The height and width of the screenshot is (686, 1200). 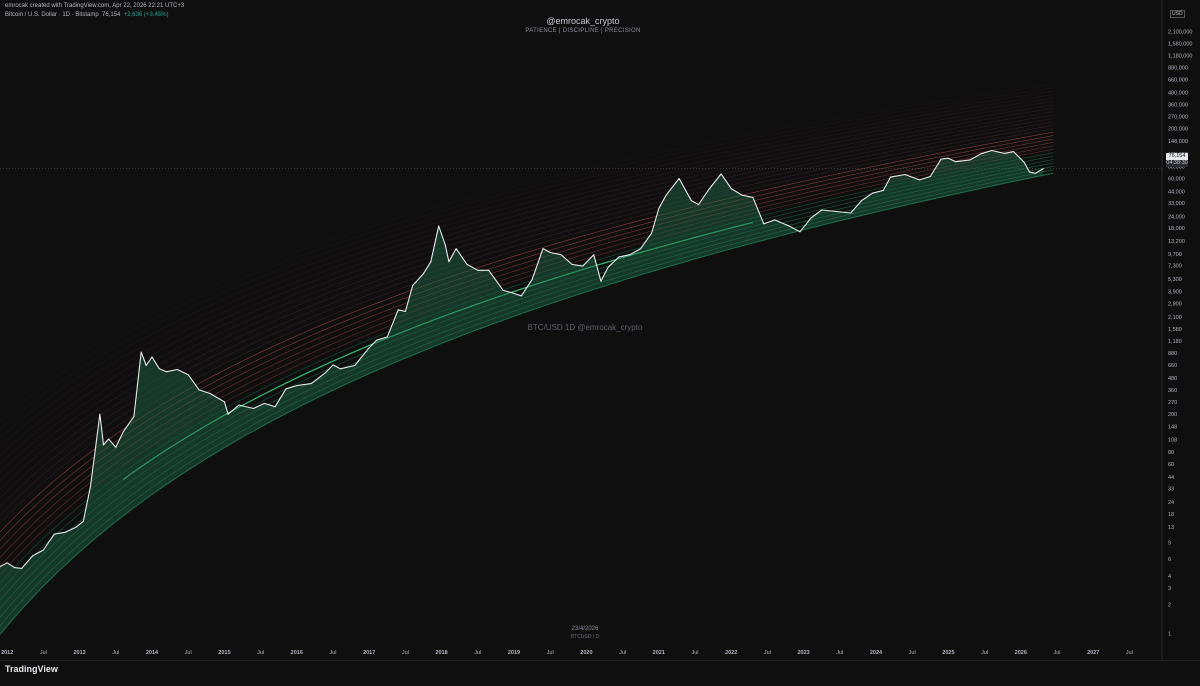 What do you see at coordinates (1178, 142) in the screenshot?
I see `y-tick-label: 148,000` at bounding box center [1178, 142].